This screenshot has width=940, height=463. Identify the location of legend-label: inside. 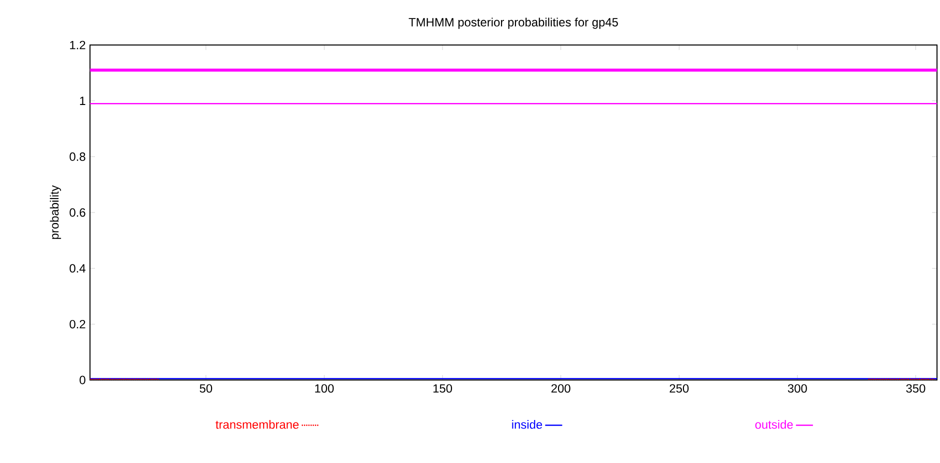
(527, 424).